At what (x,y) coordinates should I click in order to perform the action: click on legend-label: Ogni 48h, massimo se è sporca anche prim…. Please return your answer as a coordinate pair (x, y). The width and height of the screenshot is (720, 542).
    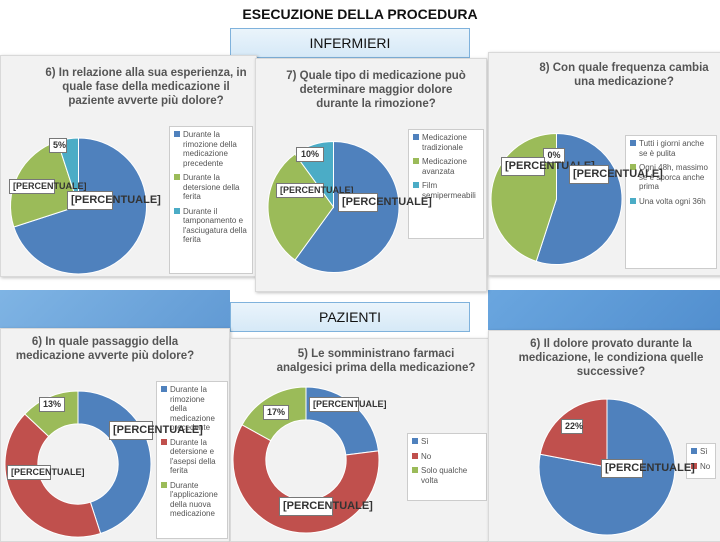
    Looking at the image, I should click on (673, 177).